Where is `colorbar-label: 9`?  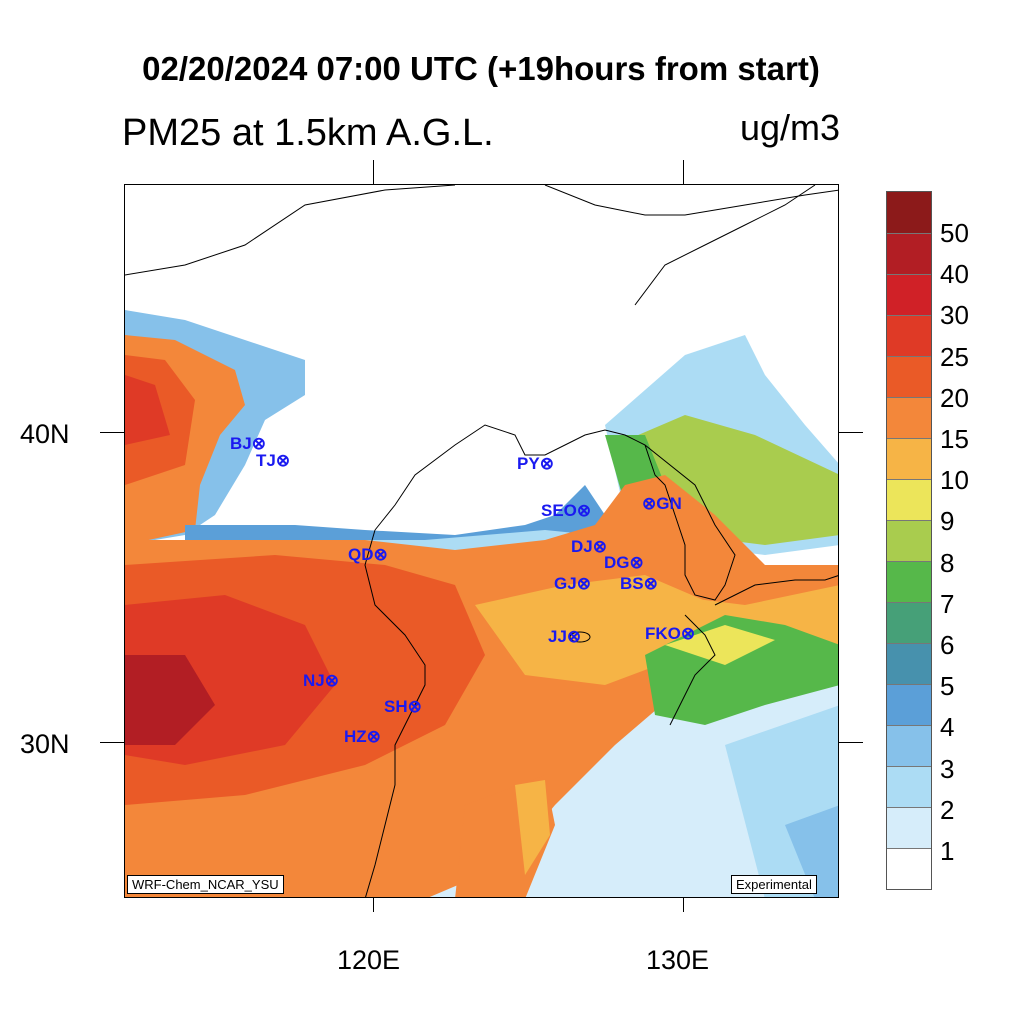 colorbar-label: 9 is located at coordinates (947, 521).